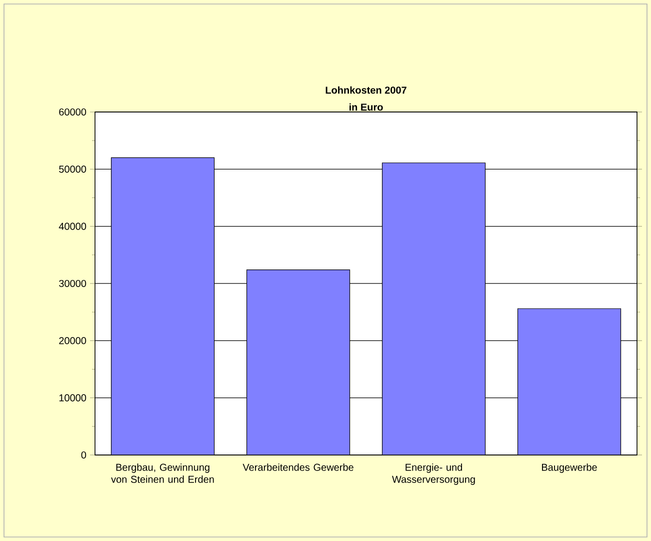  I want to click on y-tick-label: 0, so click(83, 455).